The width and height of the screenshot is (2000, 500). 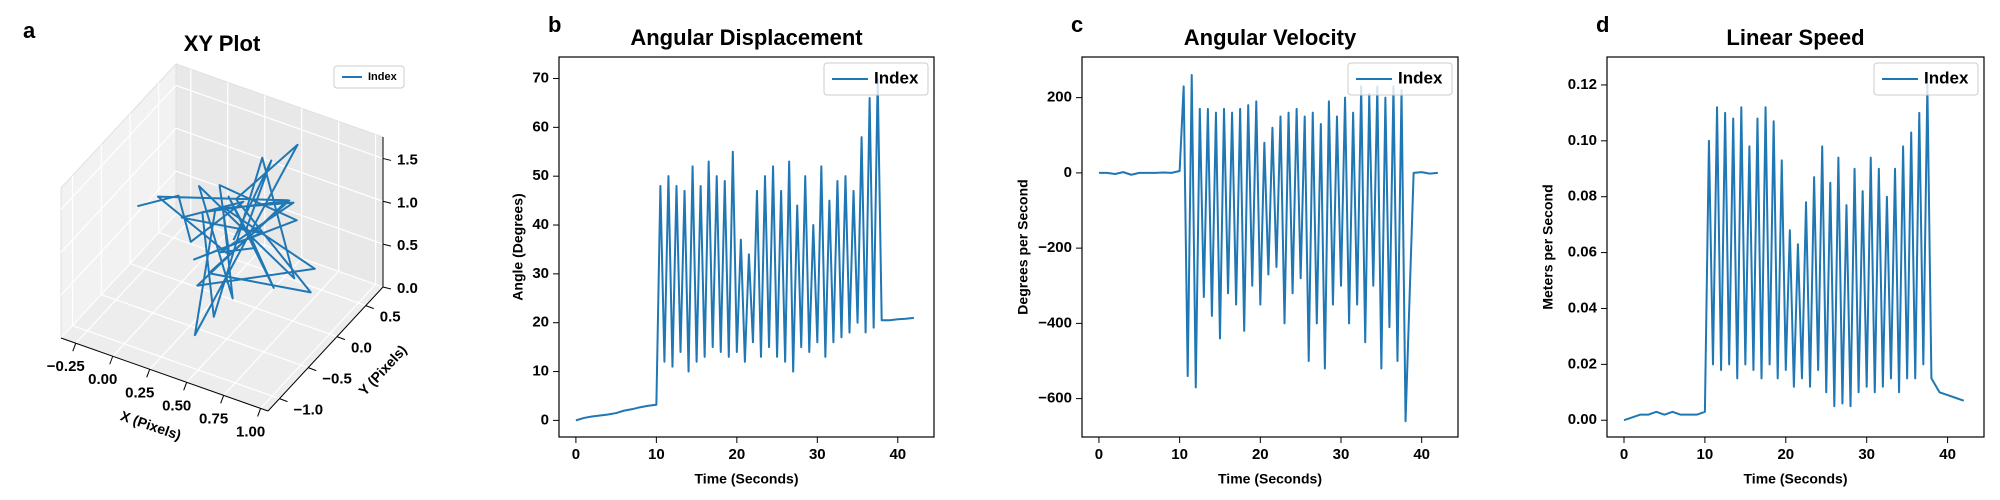 I want to click on x-tick-label: 0.25, so click(x=139, y=392).